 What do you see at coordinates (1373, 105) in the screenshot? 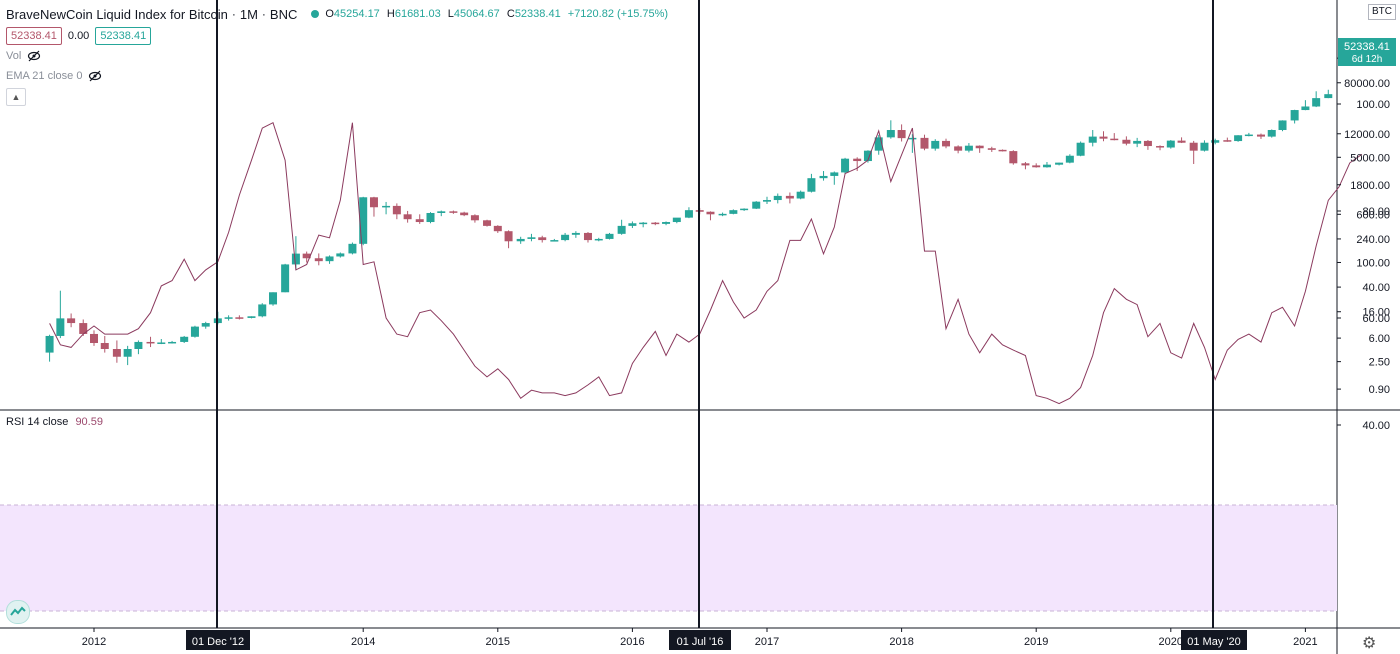
I see `rsi-tick-label: 100.00` at bounding box center [1373, 105].